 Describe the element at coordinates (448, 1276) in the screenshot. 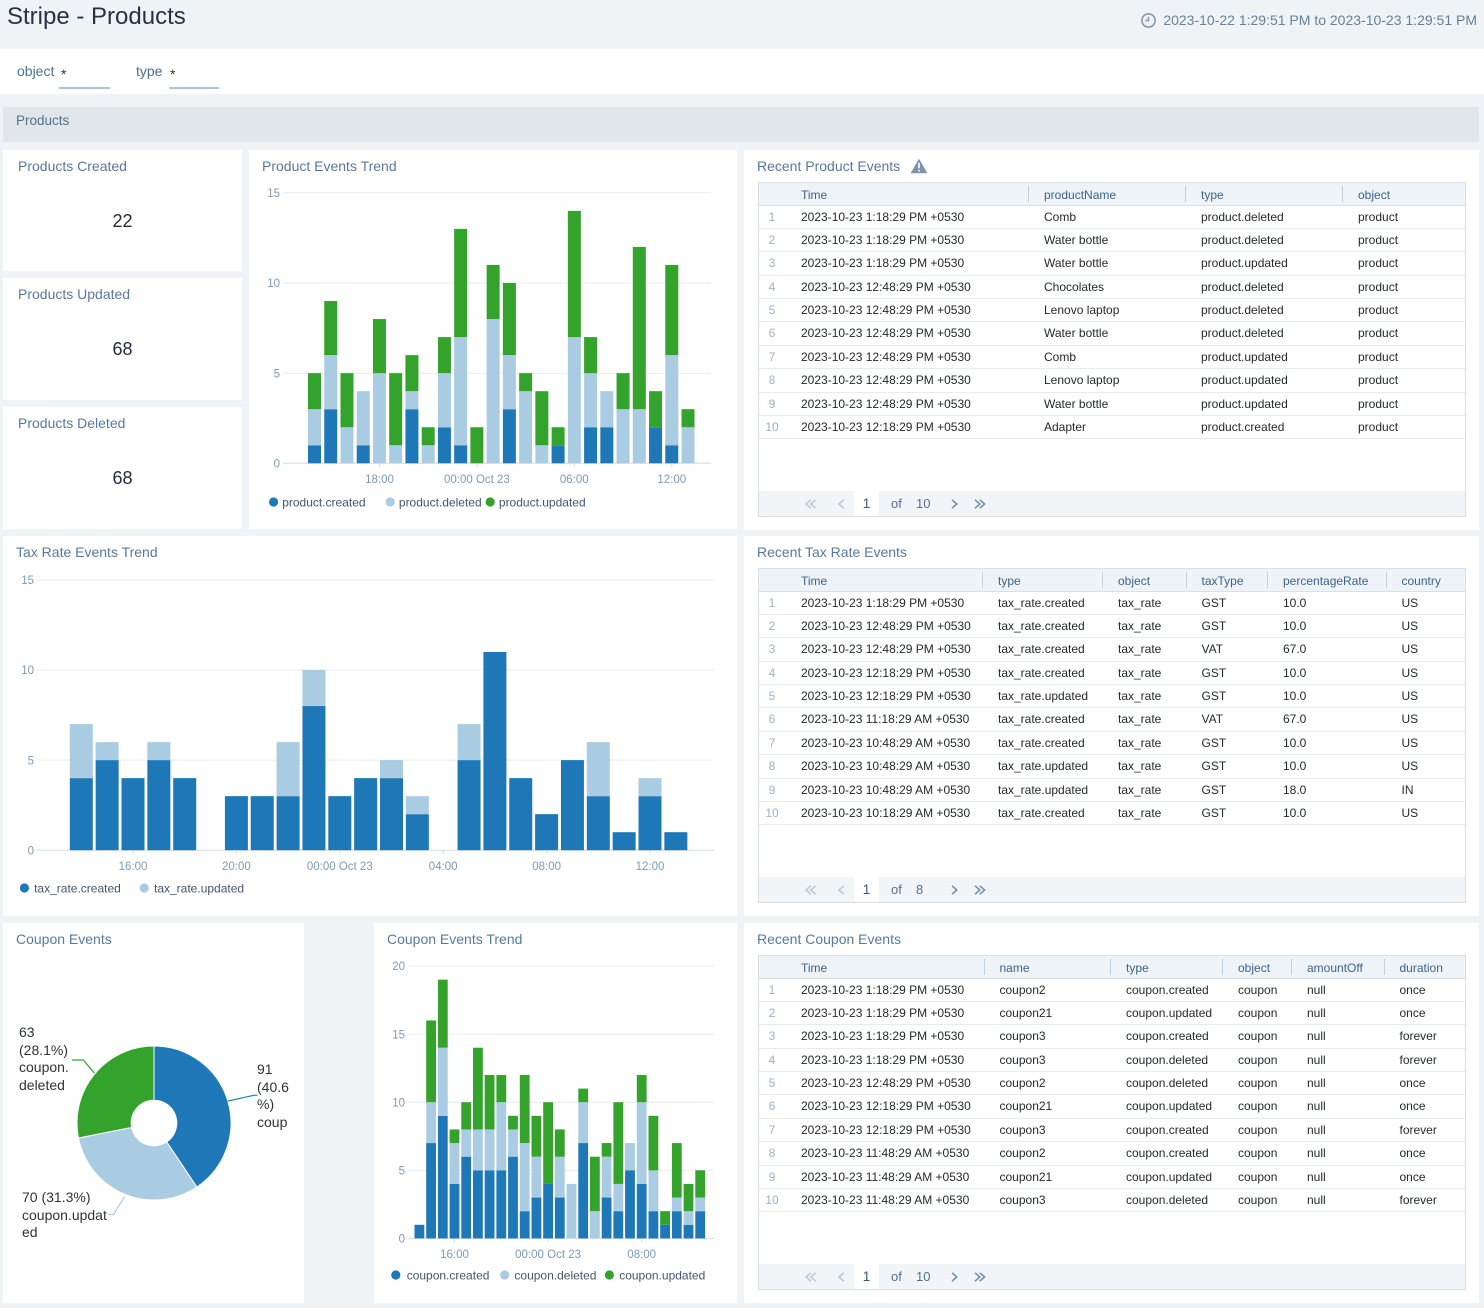

I see `svg-text: coupon.created` at that location.